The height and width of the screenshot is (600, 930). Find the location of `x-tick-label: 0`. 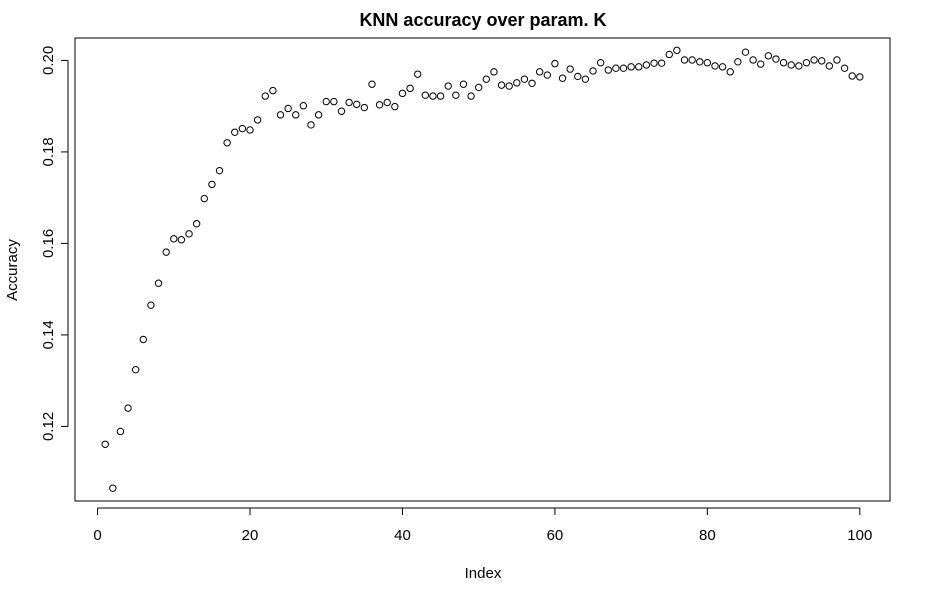

x-tick-label: 0 is located at coordinates (97, 535).